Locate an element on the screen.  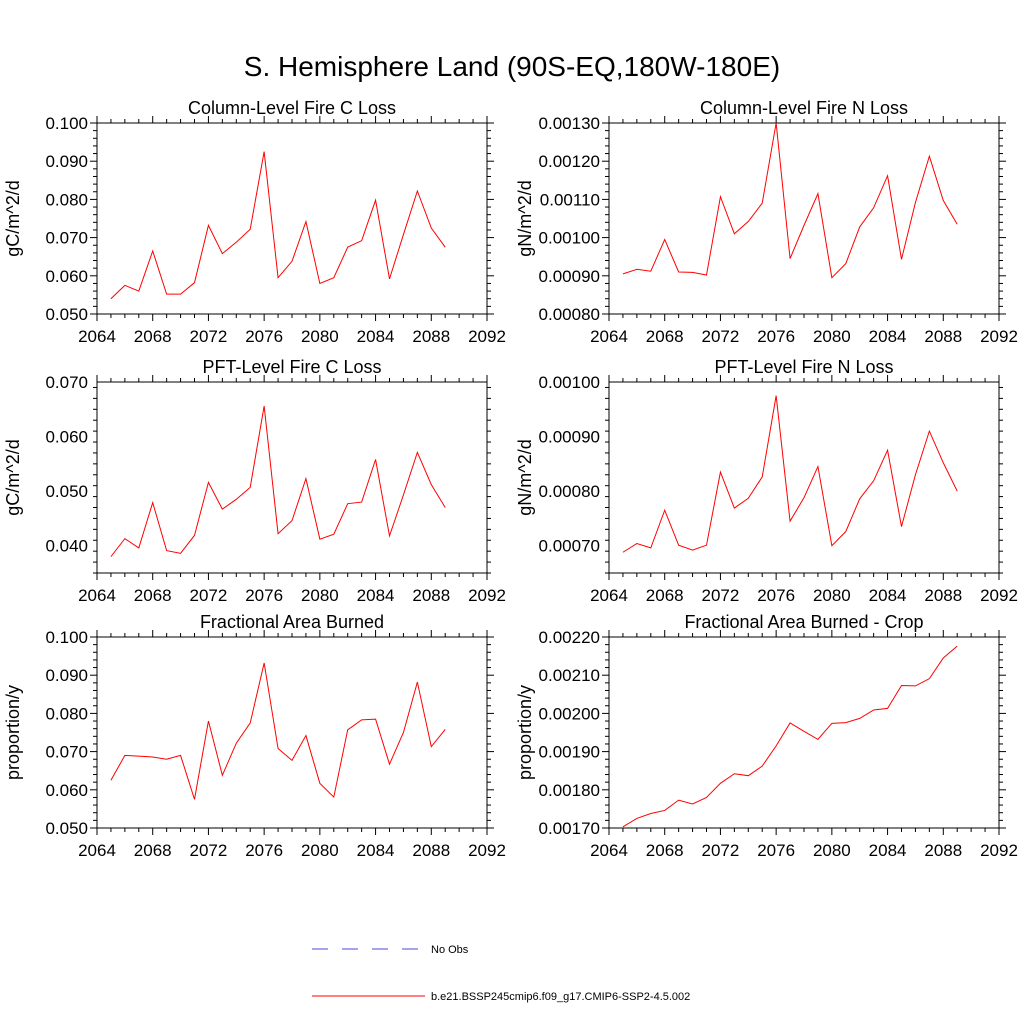
y-tick-label: 0.00110 is located at coordinates (570, 199).